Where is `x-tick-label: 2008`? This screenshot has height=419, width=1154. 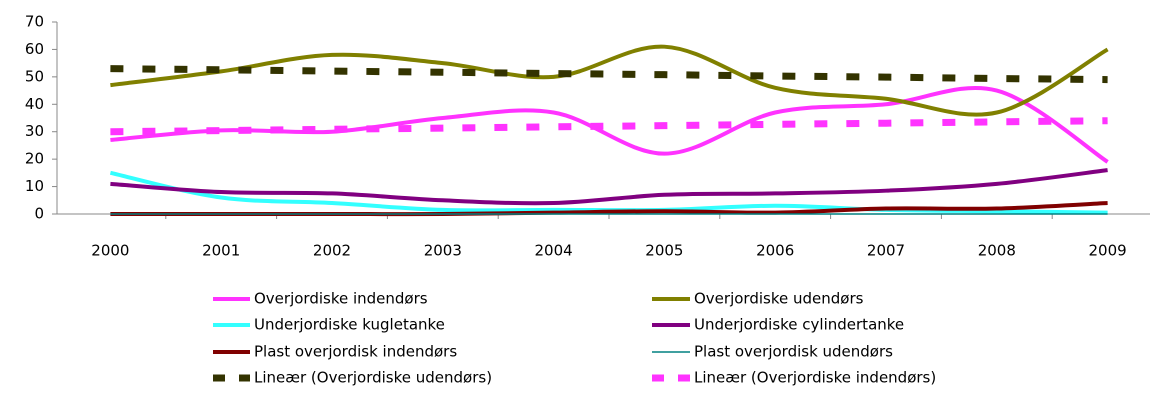 x-tick-label: 2008 is located at coordinates (997, 251).